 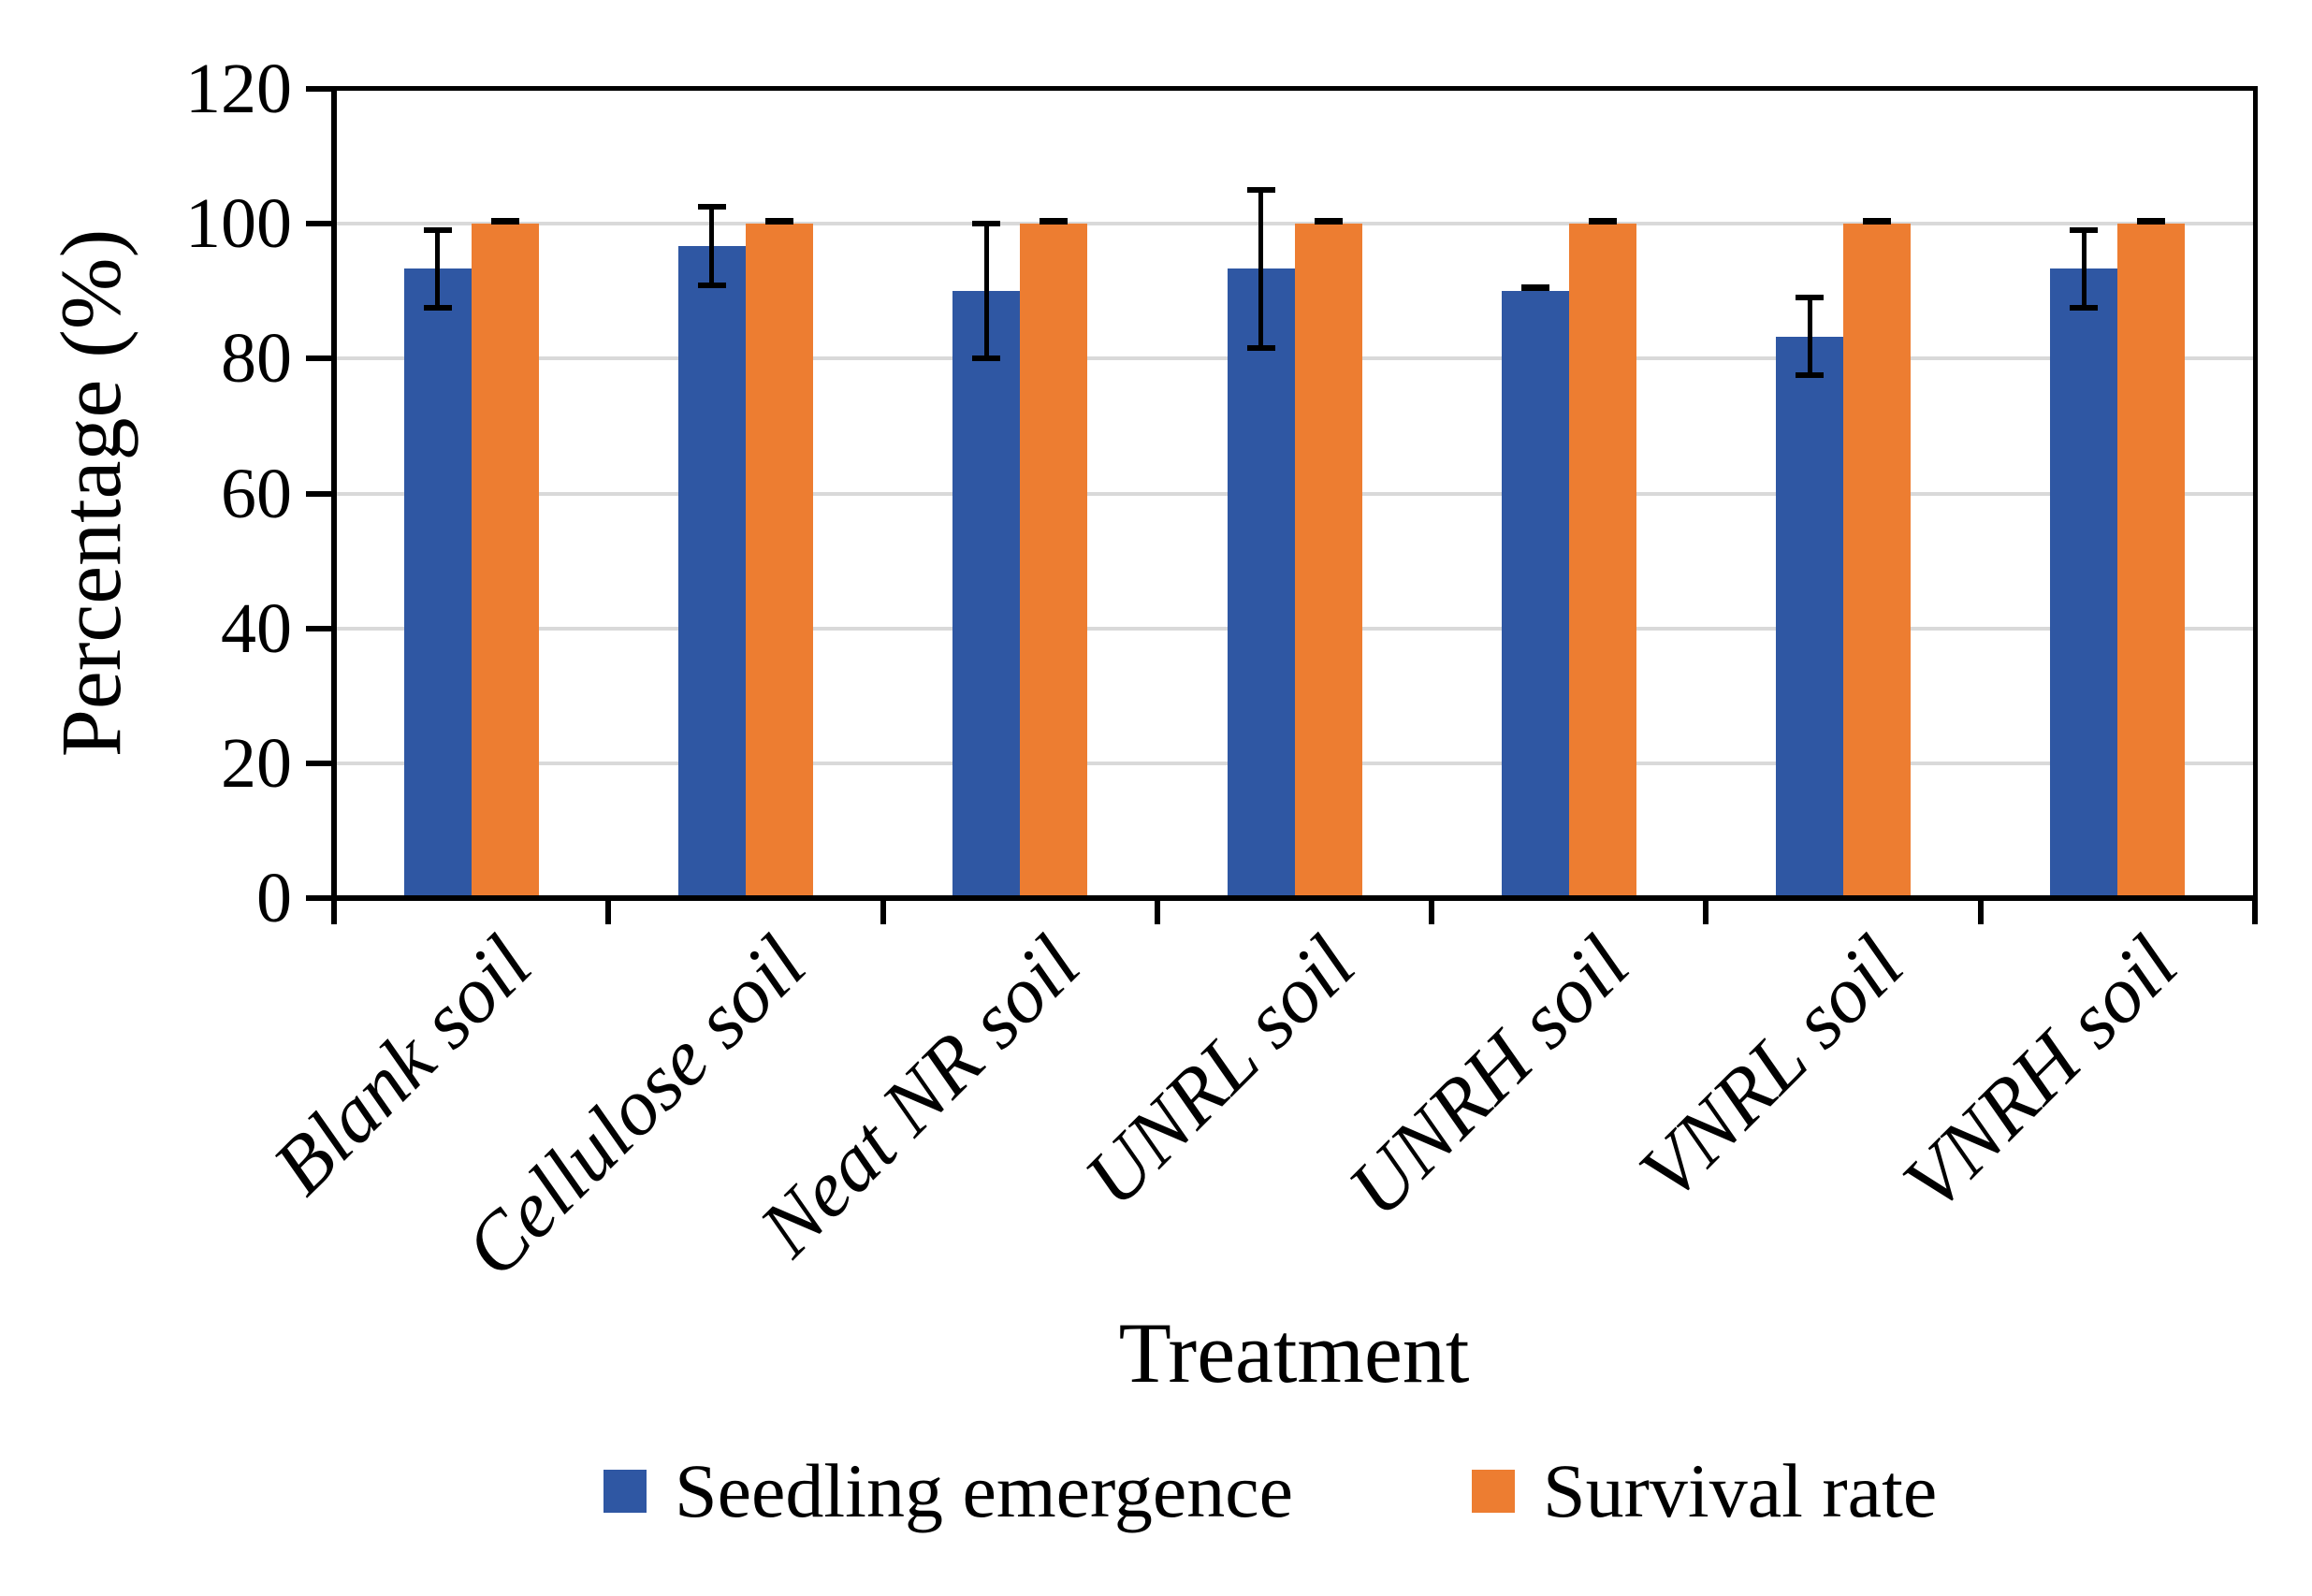 What do you see at coordinates (984, 1490) in the screenshot?
I see `legend-label-seedling-emergence: Seedling emergence` at bounding box center [984, 1490].